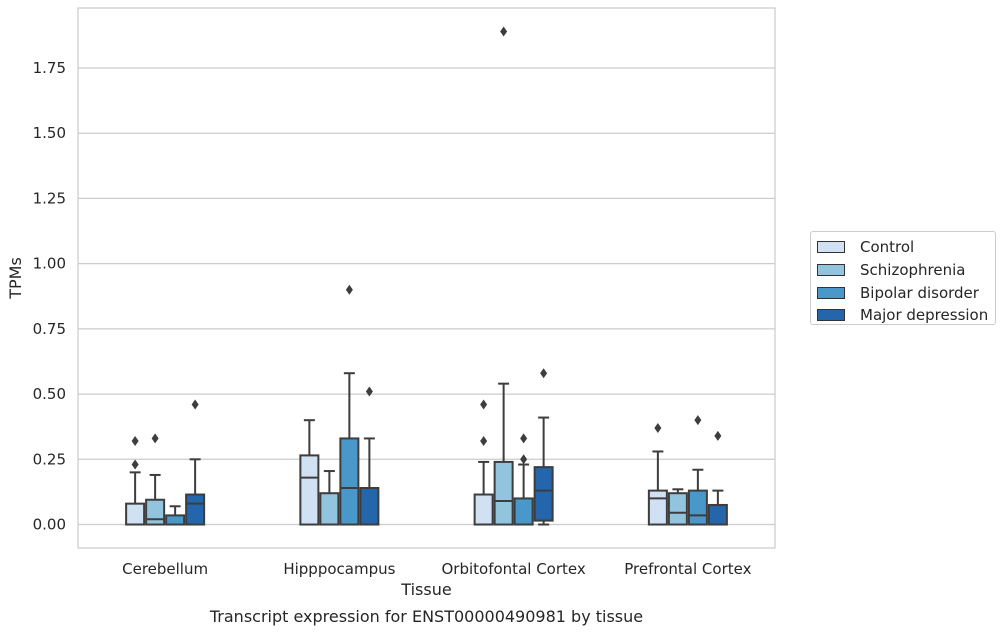 The height and width of the screenshot is (634, 1007). What do you see at coordinates (49, 133) in the screenshot?
I see `y-tick-label: 1.50` at bounding box center [49, 133].